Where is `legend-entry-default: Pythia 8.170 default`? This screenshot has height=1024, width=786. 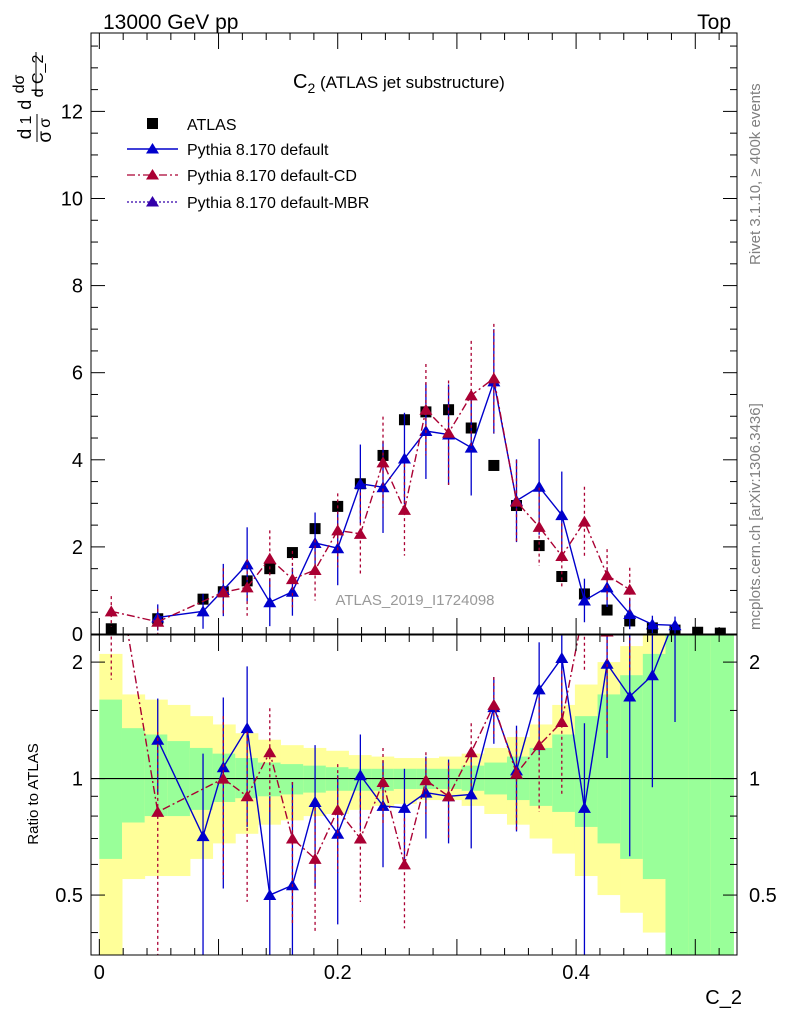
legend-entry-default: Pythia 8.170 default is located at coordinates (228, 150).